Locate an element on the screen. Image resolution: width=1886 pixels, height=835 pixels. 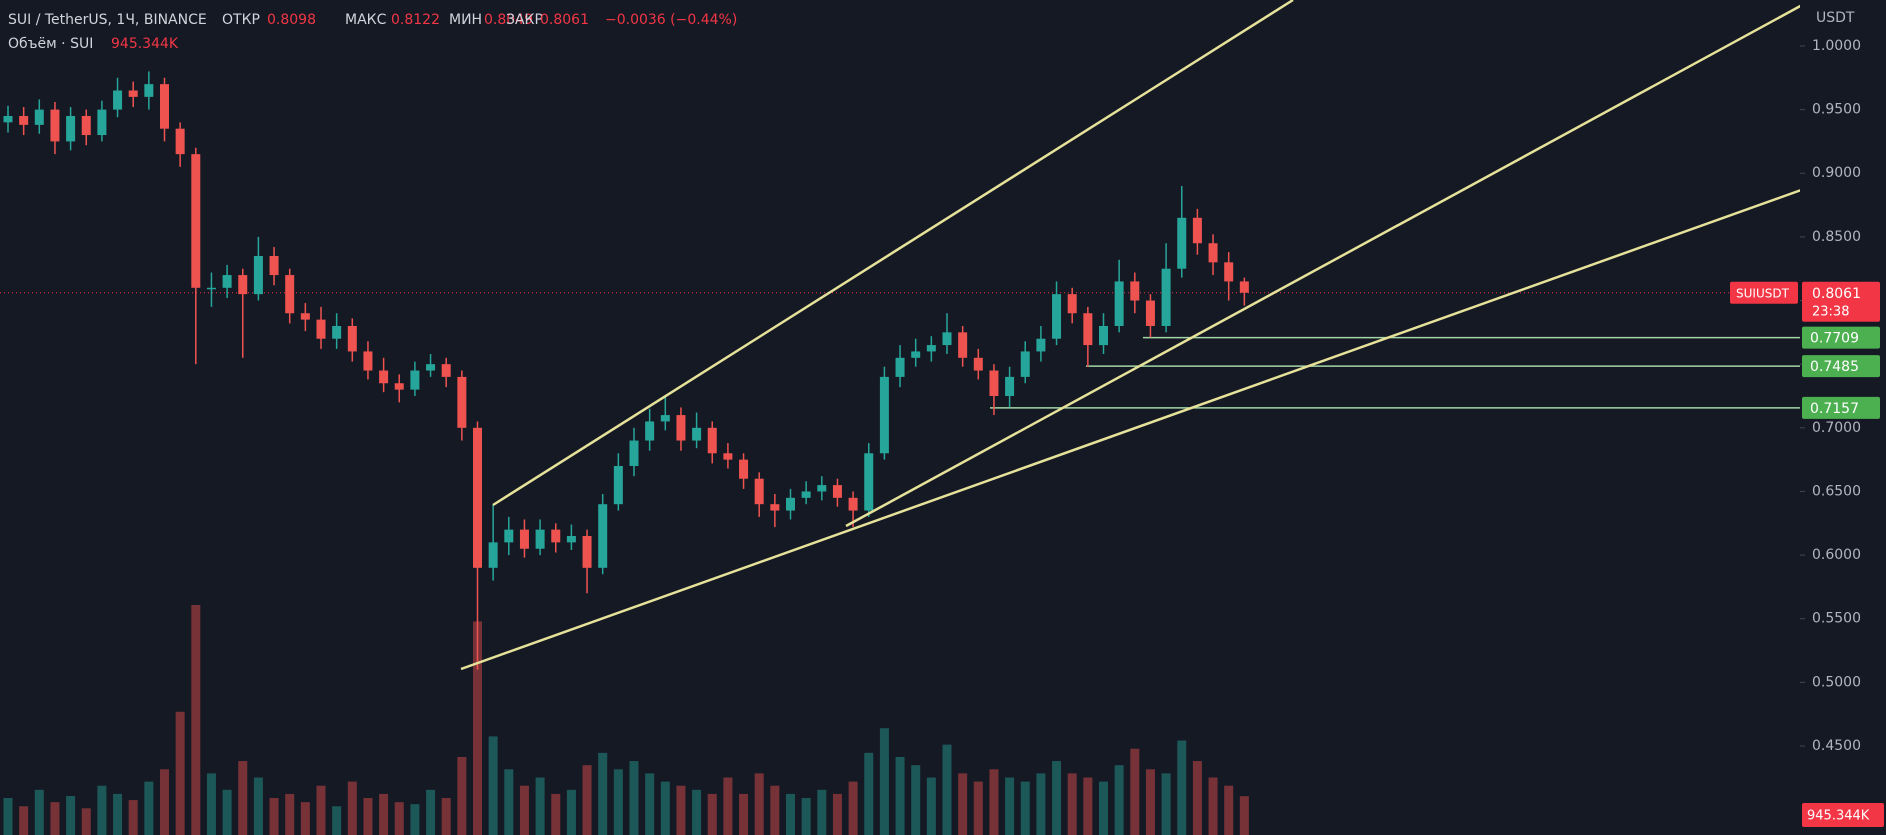
ohlc-value: 0.8061 is located at coordinates (564, 20).